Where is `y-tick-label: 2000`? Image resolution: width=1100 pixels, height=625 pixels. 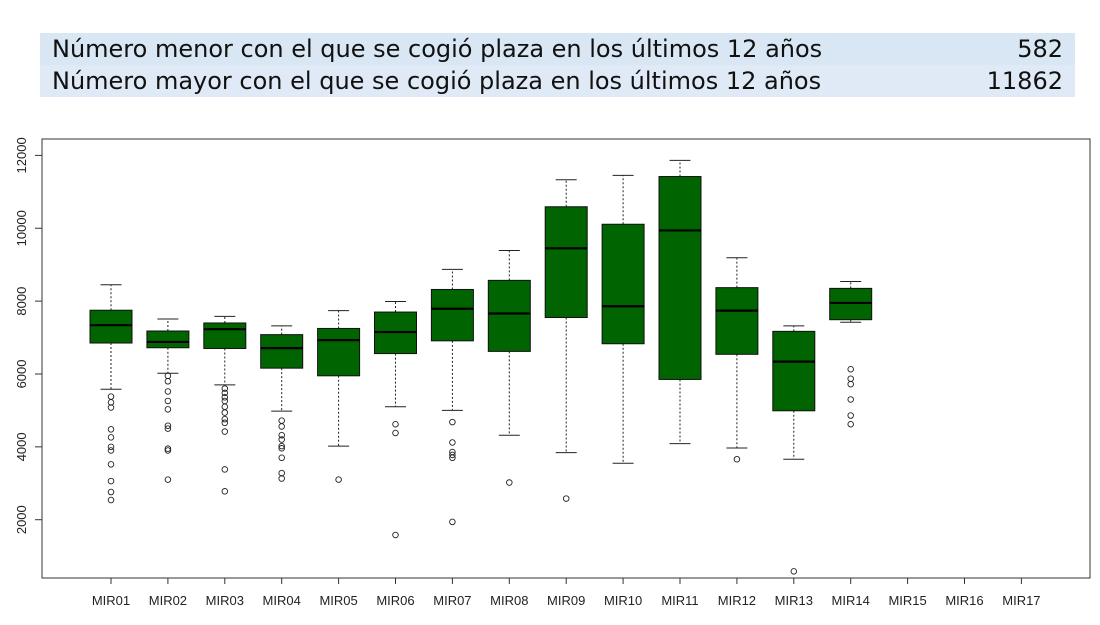
y-tick-label: 2000 is located at coordinates (21, 519).